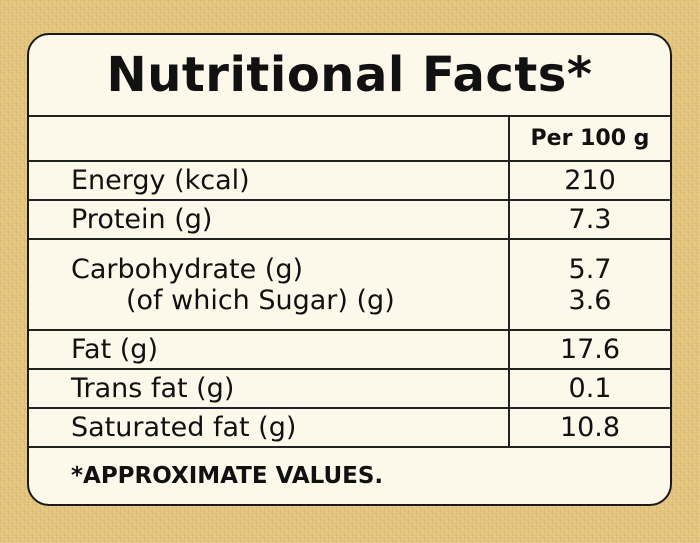 This screenshot has width=700, height=543. I want to click on table-row-saturated-fat: Saturated fat (g) 10.8, so click(349, 427).